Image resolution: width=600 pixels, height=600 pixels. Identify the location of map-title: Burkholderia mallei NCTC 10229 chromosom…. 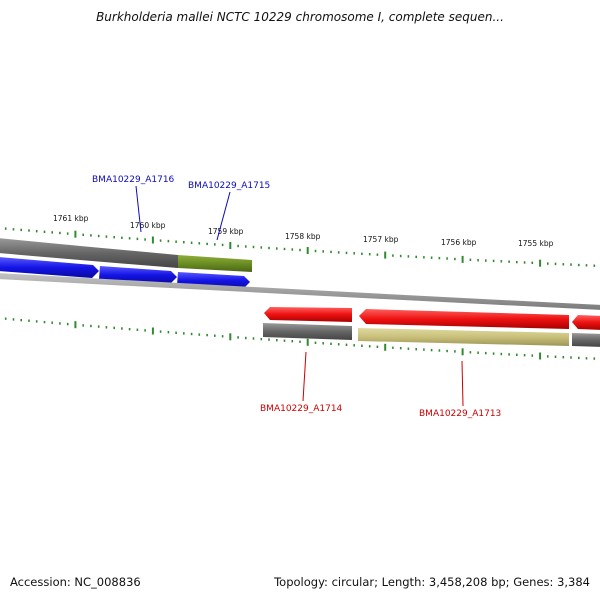
(300, 17).